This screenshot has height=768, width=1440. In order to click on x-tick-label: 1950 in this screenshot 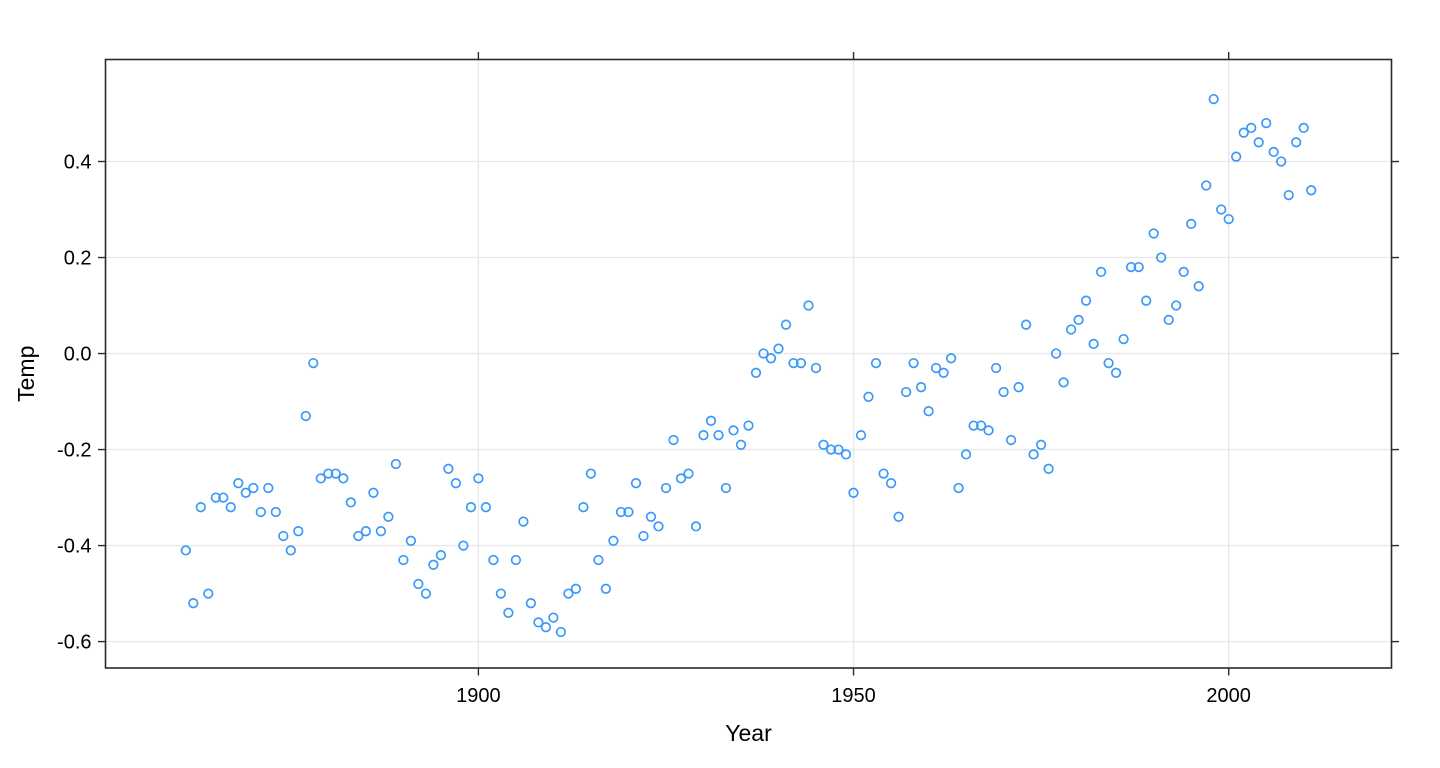, I will do `click(853, 696)`.